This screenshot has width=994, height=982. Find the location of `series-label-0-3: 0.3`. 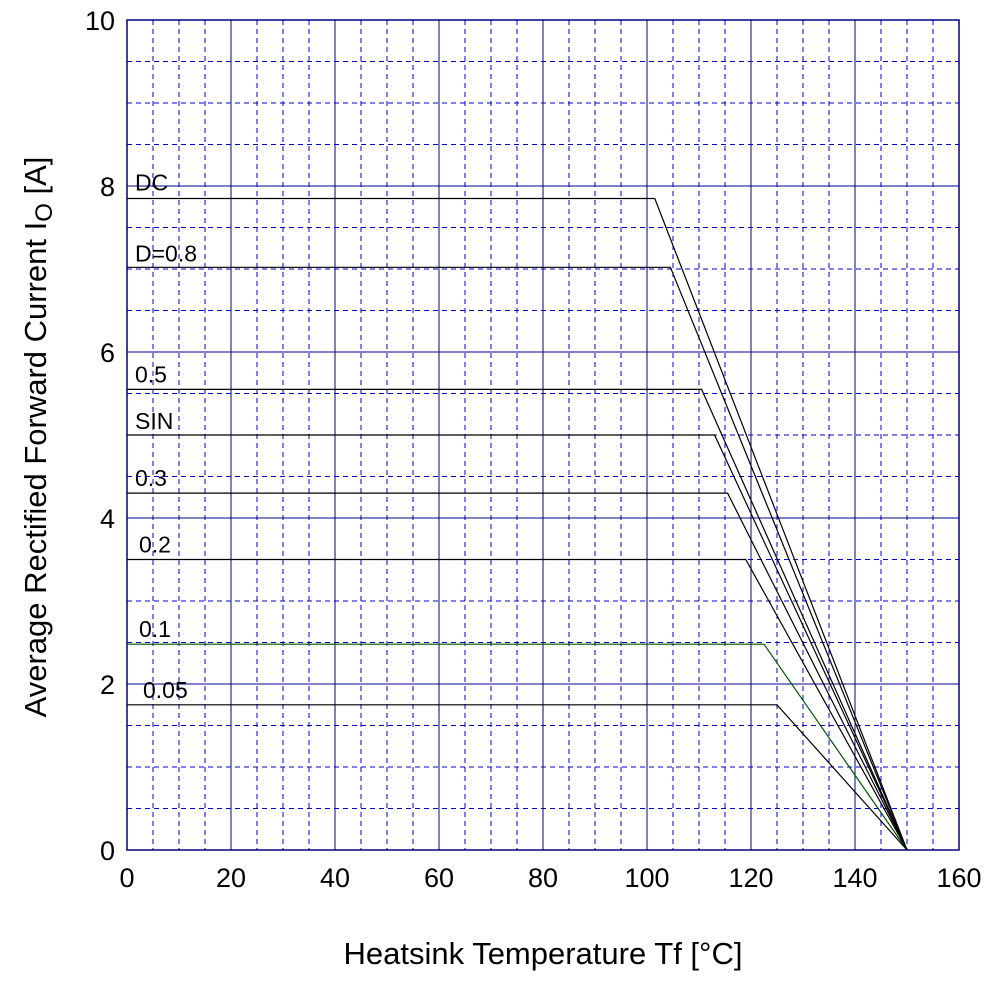

series-label-0-3: 0.3 is located at coordinates (151, 478).